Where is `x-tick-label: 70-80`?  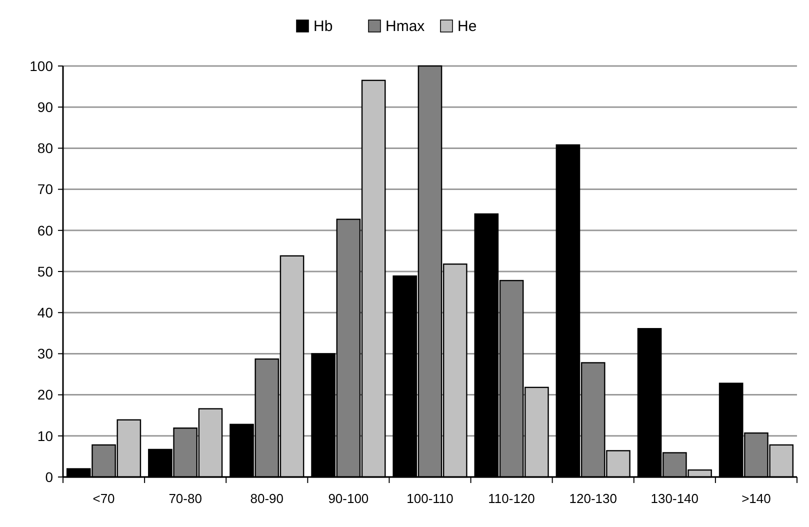 x-tick-label: 70-80 is located at coordinates (185, 498).